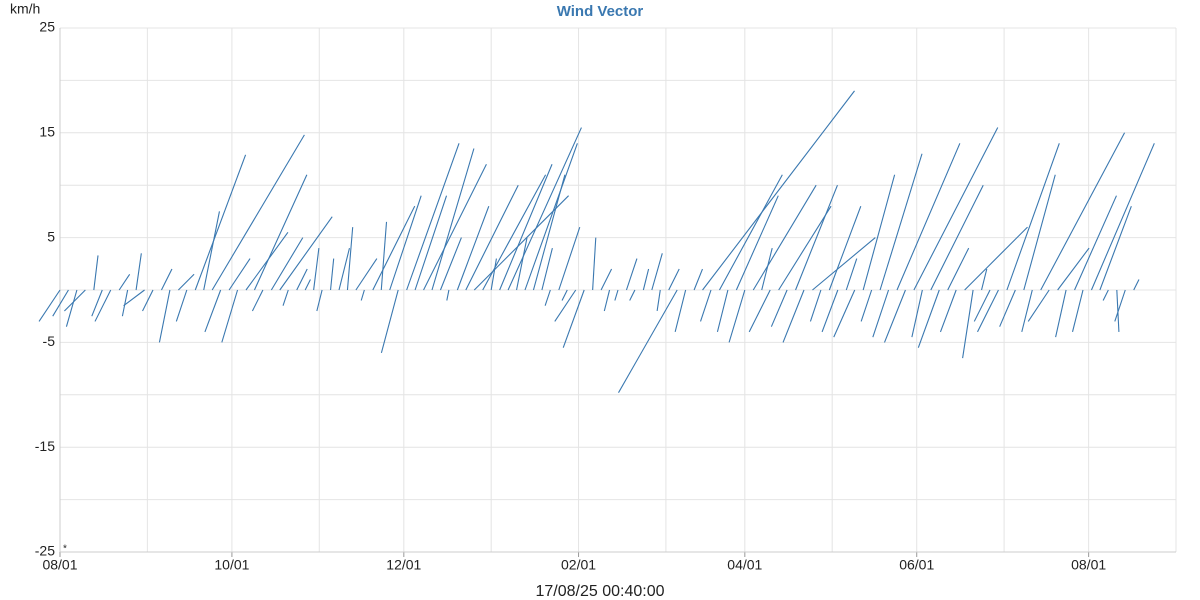  Describe the element at coordinates (49, 341) in the screenshot. I see `y-tick-label: -5` at that location.